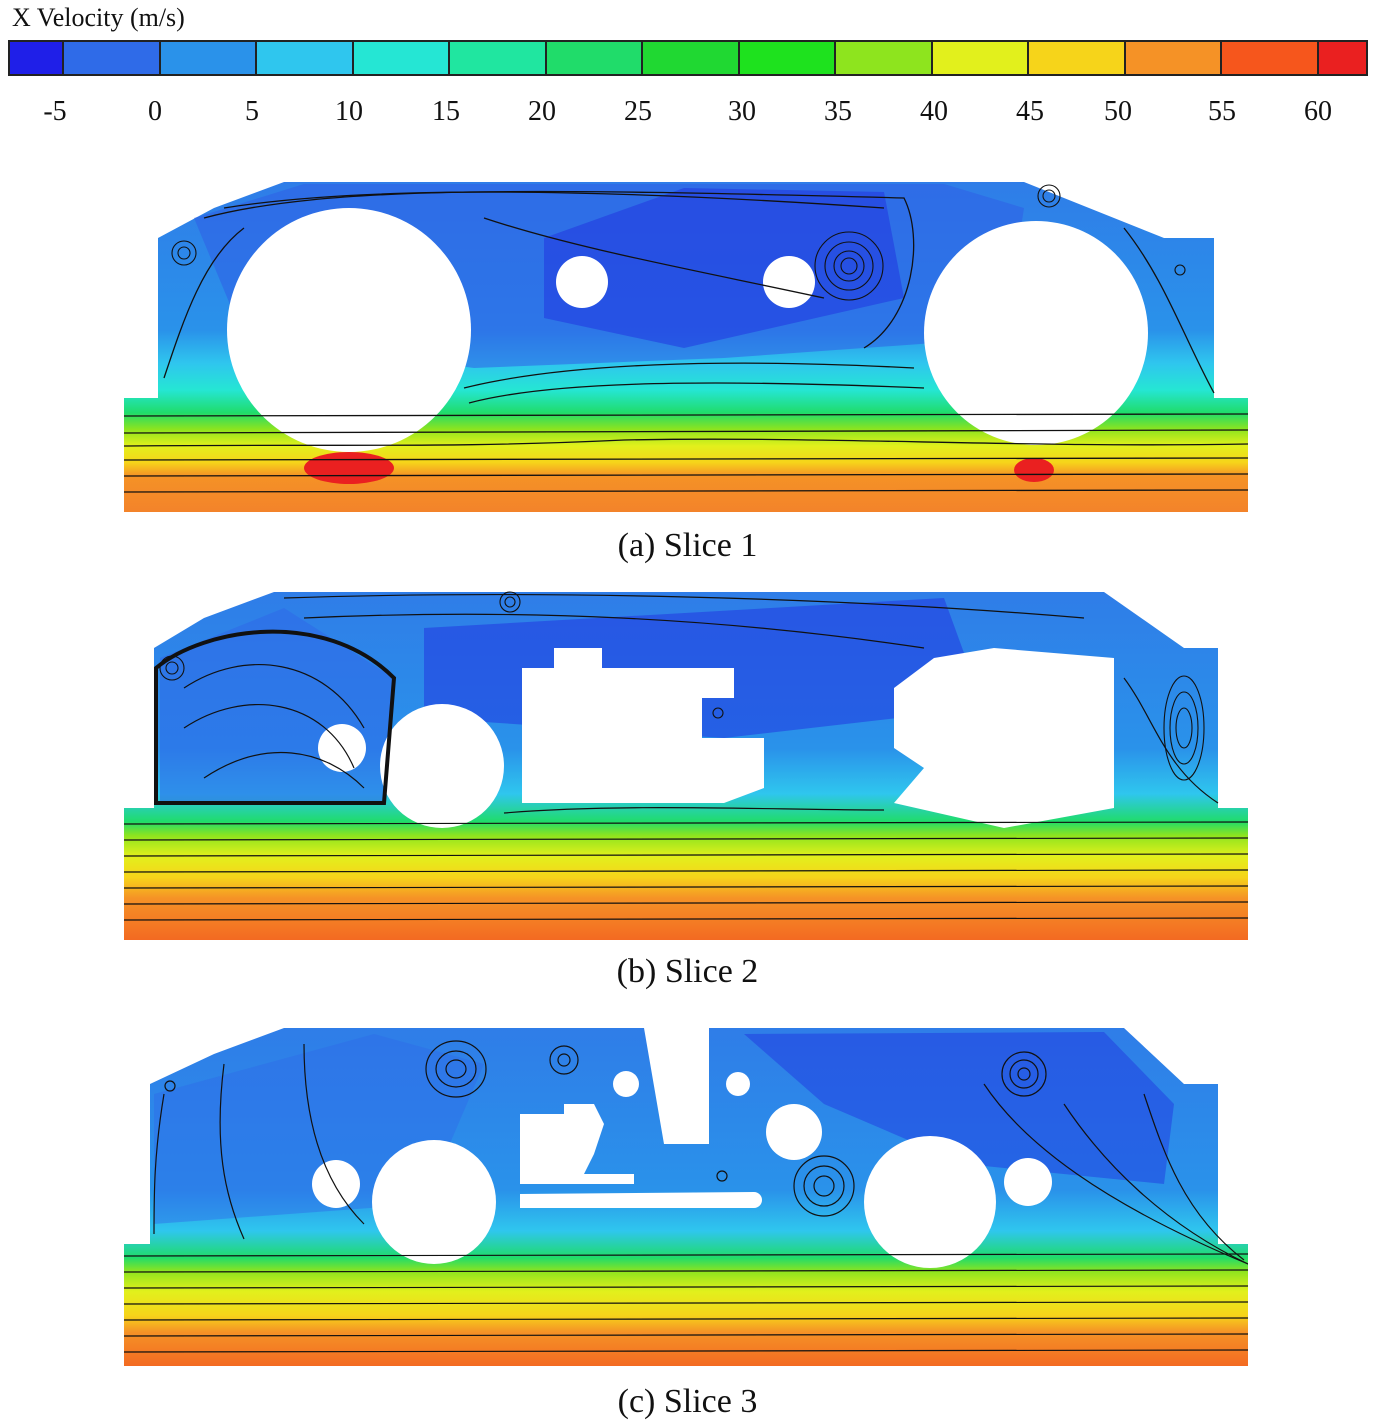 The width and height of the screenshot is (1375, 1423). I want to click on colorbar-tick-label: 20, so click(542, 111).